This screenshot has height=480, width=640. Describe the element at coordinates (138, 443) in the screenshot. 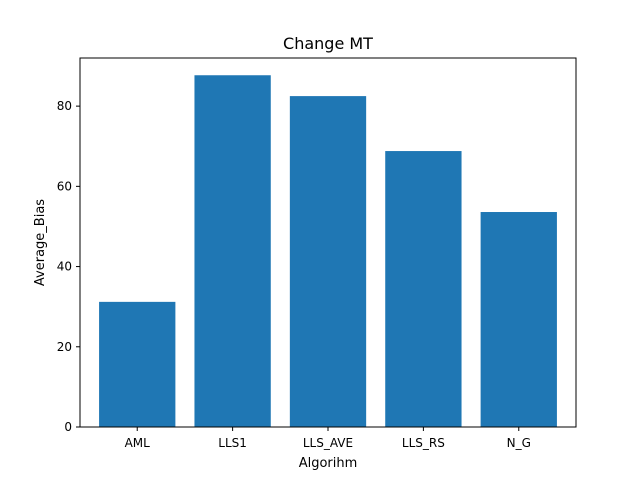

I see `x-tick-label: AML` at that location.